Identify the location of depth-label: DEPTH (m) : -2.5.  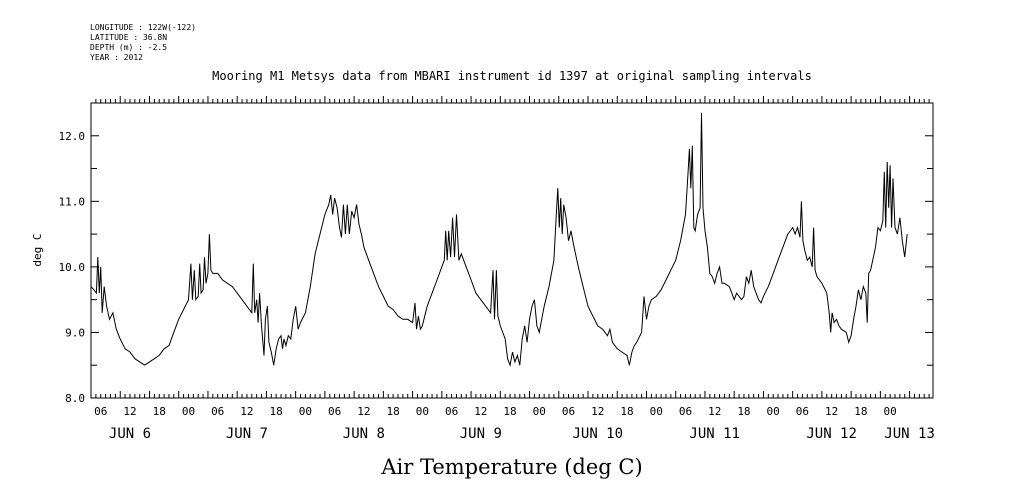
(128, 47).